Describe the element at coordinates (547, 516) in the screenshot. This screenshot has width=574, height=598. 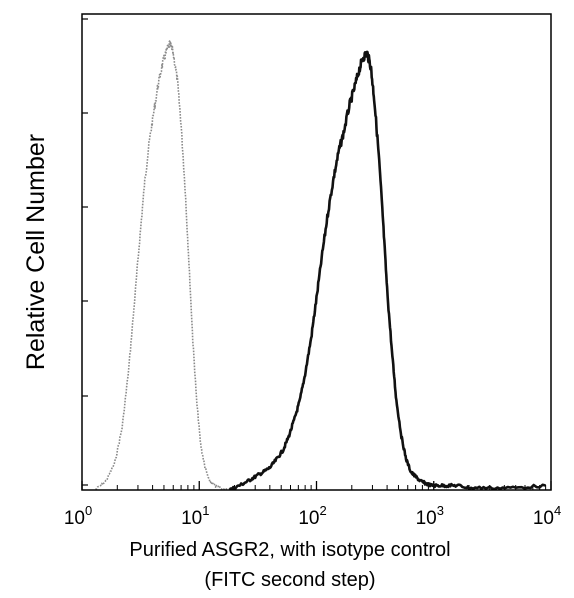
I see `x-tick-label-4: 10⁴` at that location.